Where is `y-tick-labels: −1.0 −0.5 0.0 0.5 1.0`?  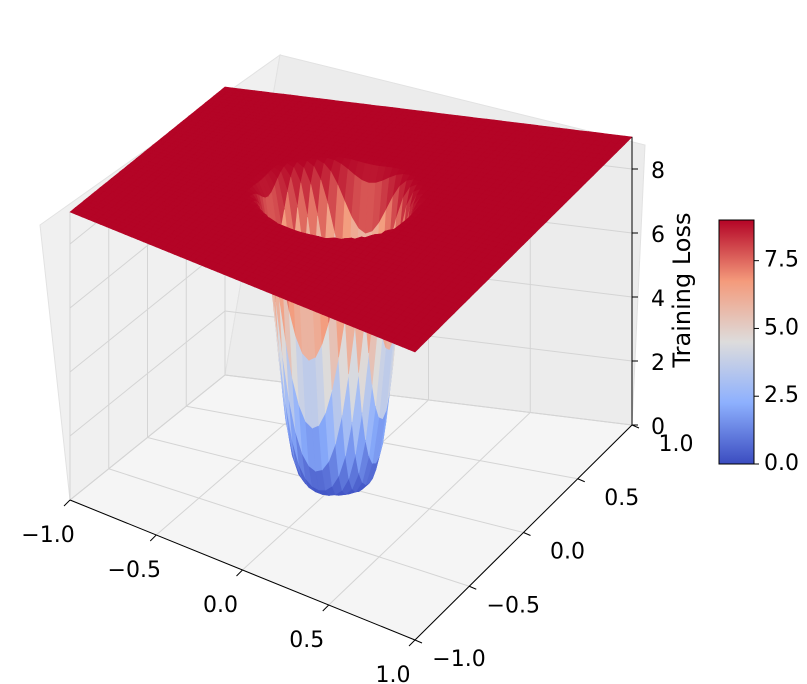 y-tick-labels: −1.0 −0.5 0.0 0.5 1.0 is located at coordinates (562, 552).